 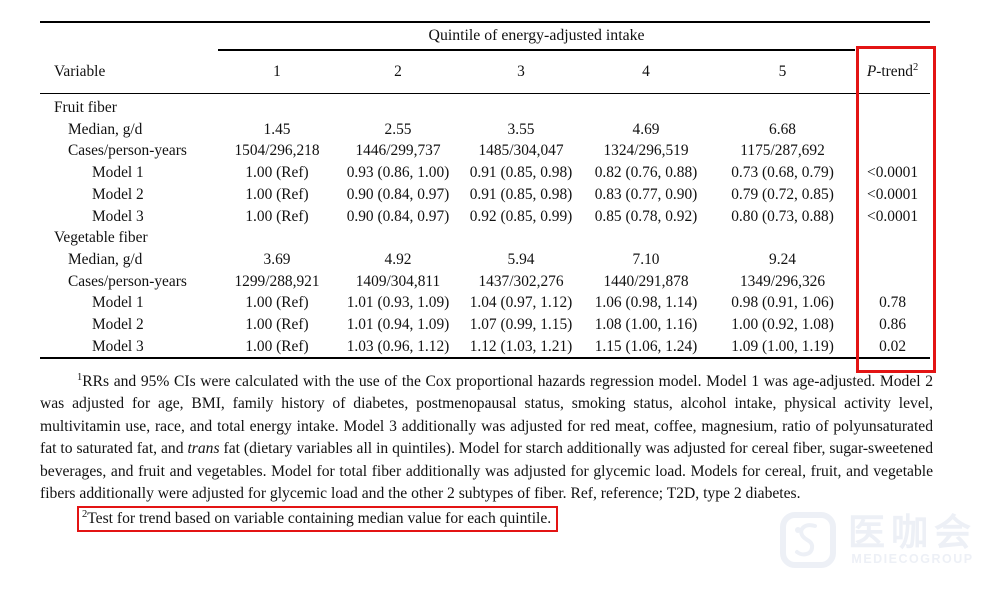 What do you see at coordinates (398, 259) in the screenshot?
I see `cell-value: 4.92` at bounding box center [398, 259].